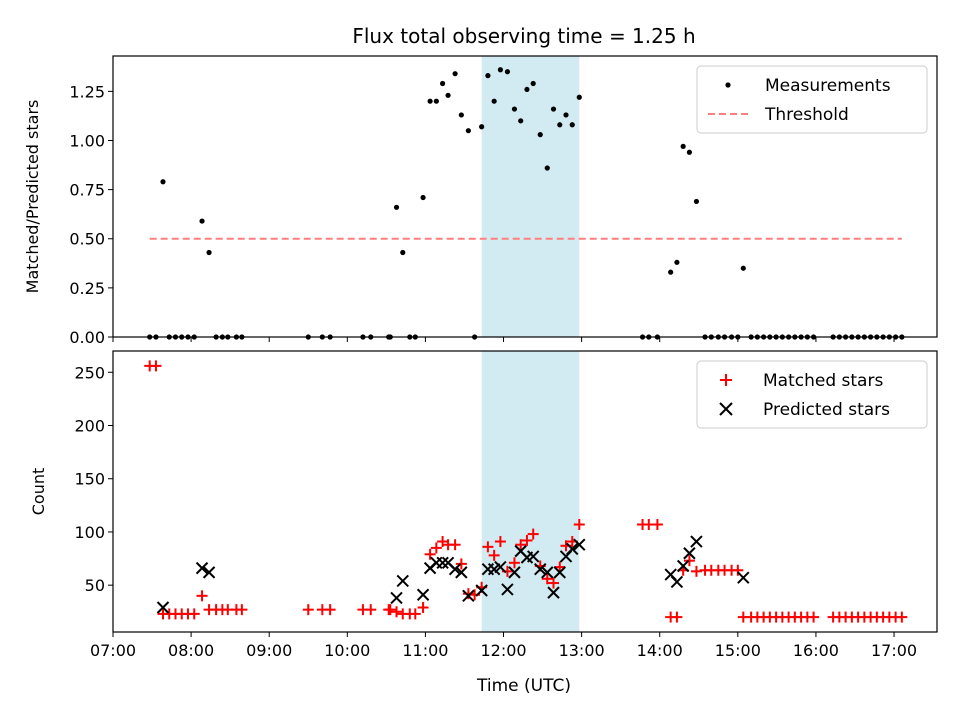 The height and width of the screenshot is (720, 960). What do you see at coordinates (38, 492) in the screenshot?
I see `y-axis-label: Count` at bounding box center [38, 492].